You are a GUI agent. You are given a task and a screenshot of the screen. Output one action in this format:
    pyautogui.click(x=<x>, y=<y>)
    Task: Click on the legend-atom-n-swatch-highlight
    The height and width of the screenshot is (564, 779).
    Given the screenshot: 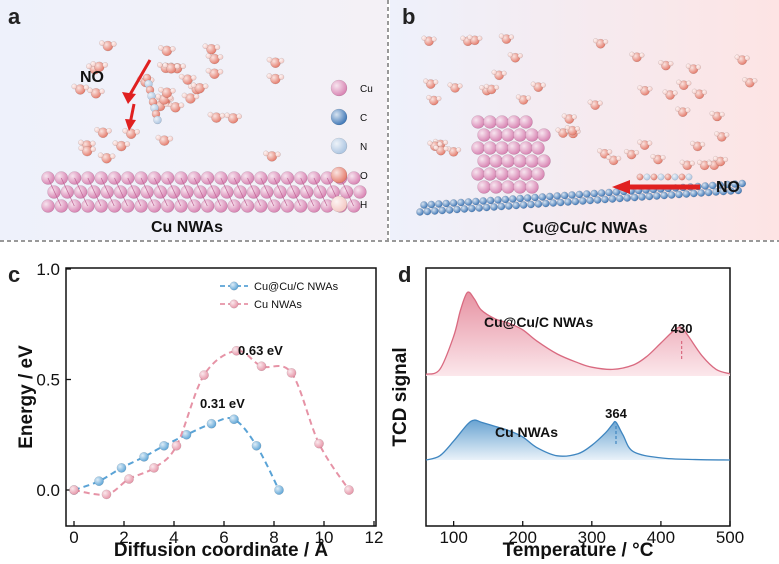 What is the action you would take?
    pyautogui.click(x=339, y=146)
    